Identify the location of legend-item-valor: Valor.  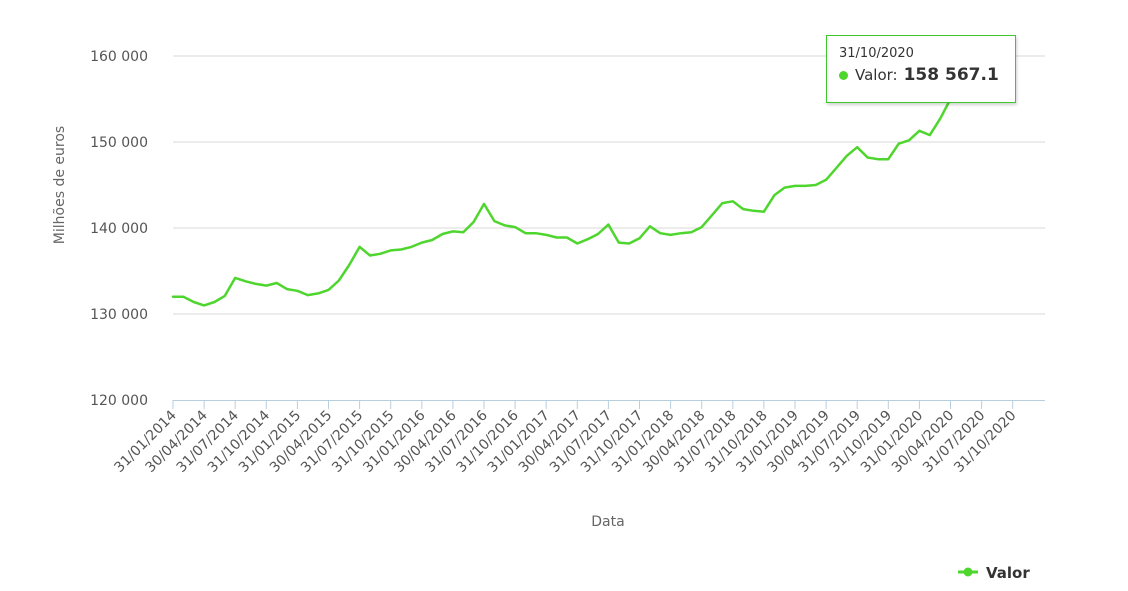
(994, 573).